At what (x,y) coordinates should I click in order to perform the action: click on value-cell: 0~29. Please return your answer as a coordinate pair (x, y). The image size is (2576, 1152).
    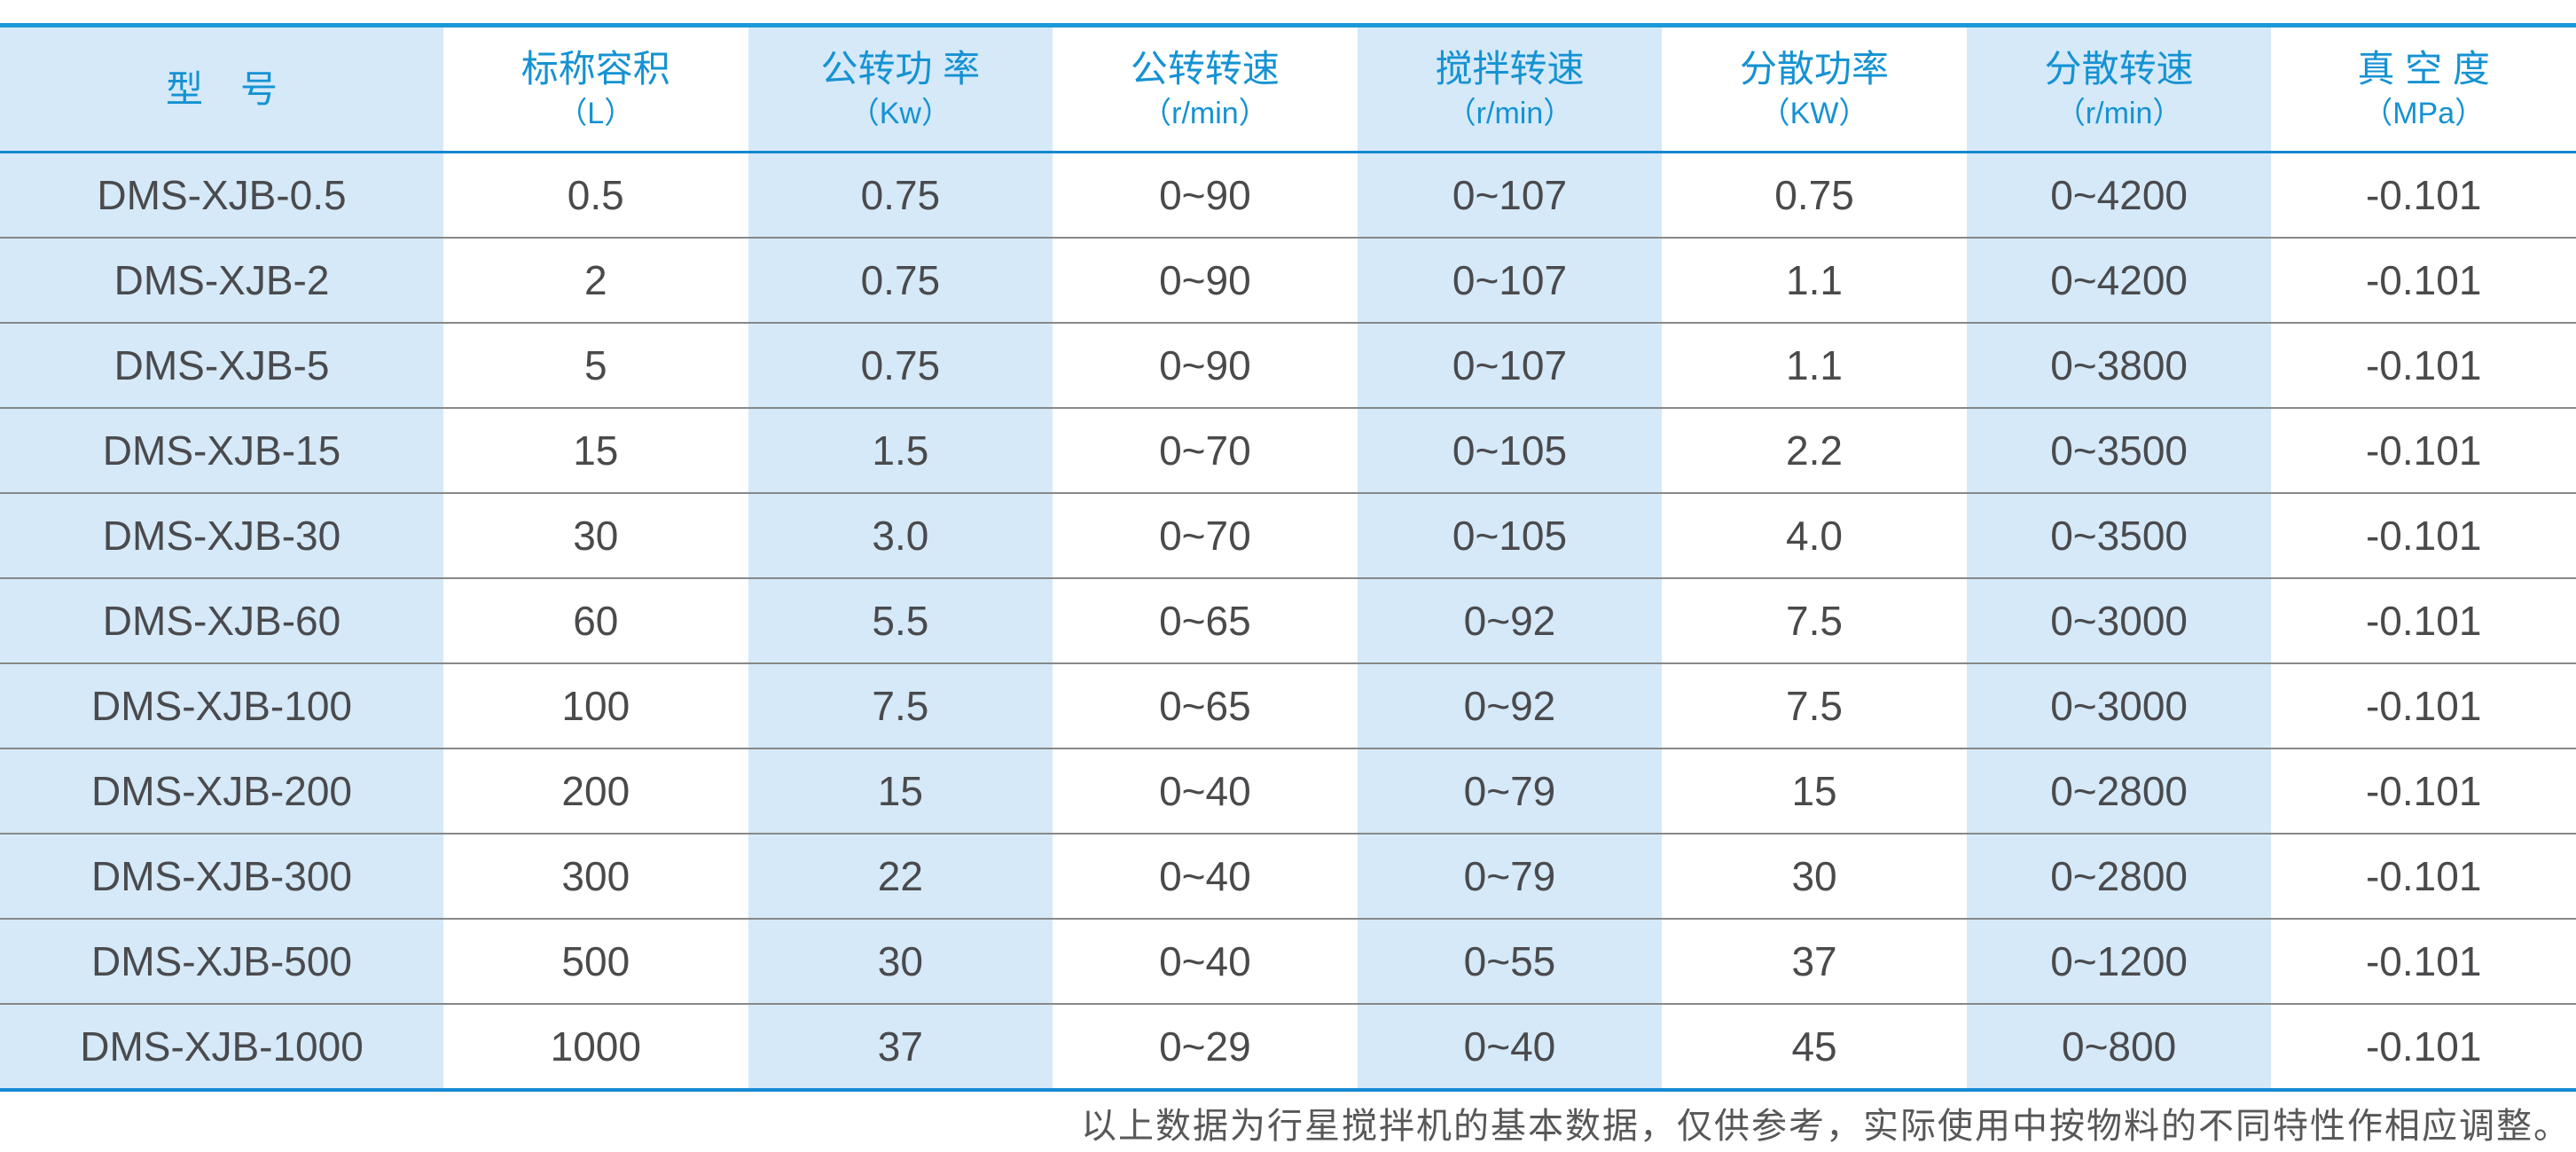
    Looking at the image, I should click on (1205, 1047).